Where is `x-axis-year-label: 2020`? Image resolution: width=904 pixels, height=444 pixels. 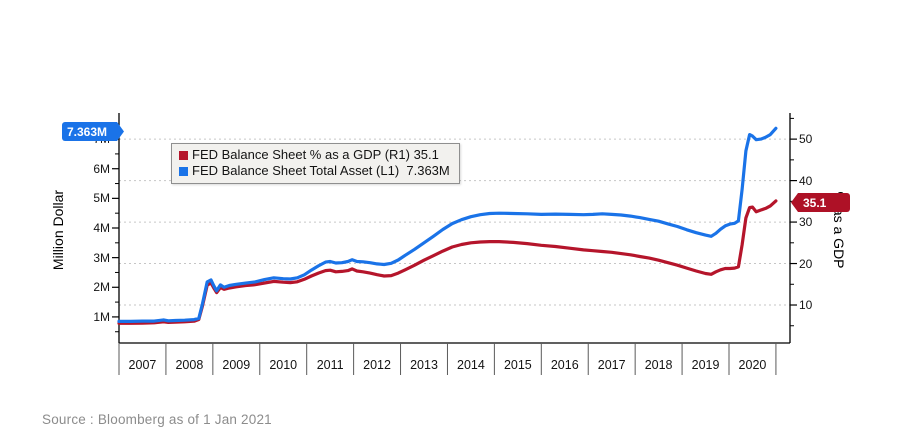 x-axis-year-label: 2020 is located at coordinates (752, 365).